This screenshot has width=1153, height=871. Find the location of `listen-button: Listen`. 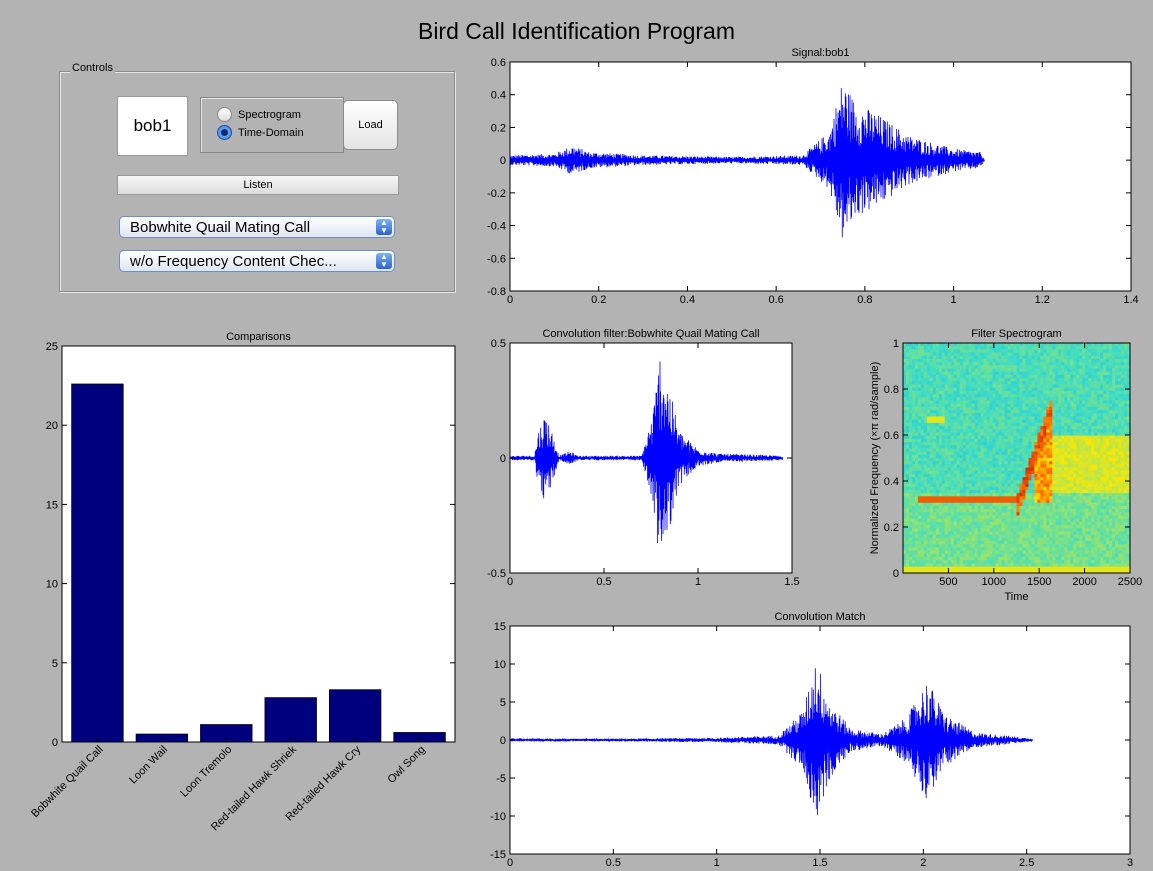

listen-button: Listen is located at coordinates (258, 185).